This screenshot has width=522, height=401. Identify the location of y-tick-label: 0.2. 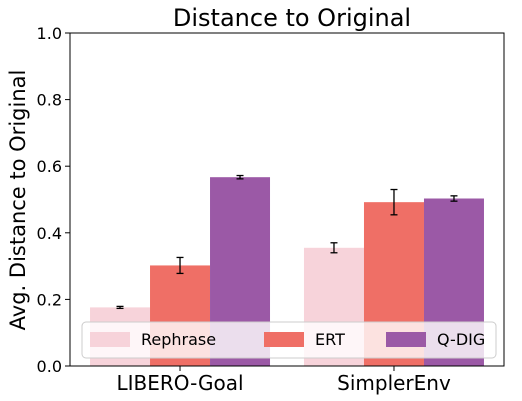
(49, 299).